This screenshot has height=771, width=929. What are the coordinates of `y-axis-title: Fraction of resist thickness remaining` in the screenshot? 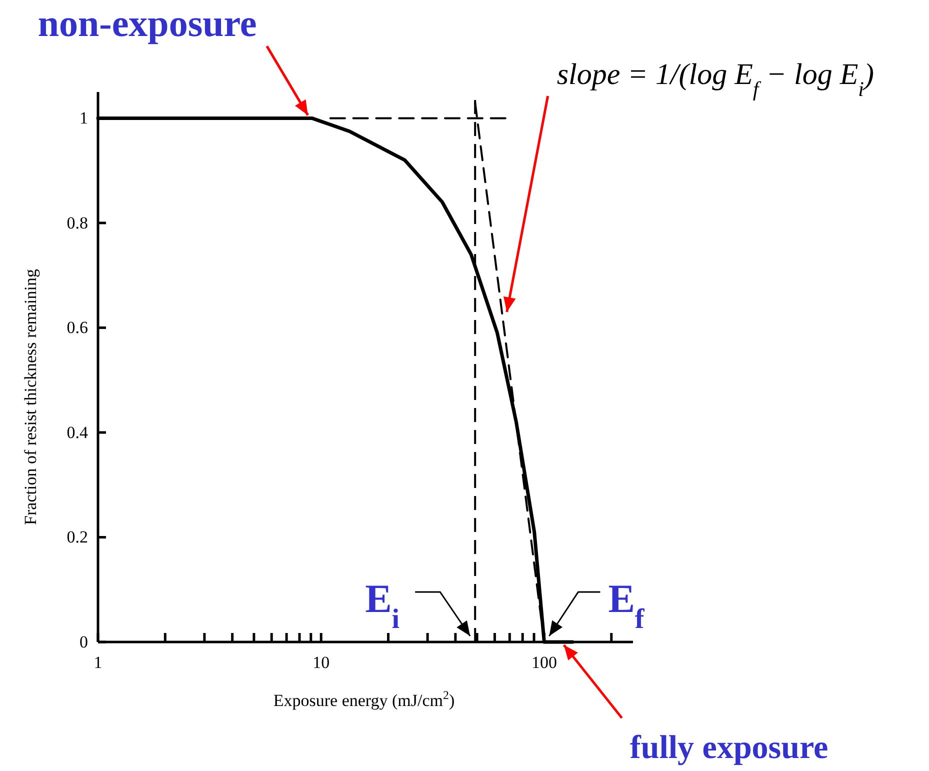 It's located at (30, 396).